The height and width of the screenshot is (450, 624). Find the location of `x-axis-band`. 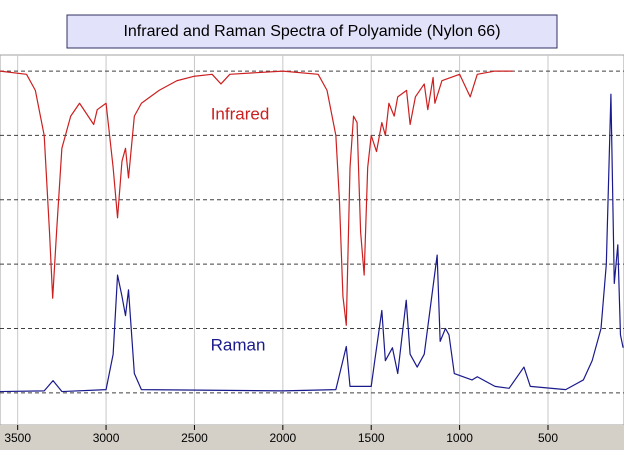

x-axis-band is located at coordinates (312, 437).